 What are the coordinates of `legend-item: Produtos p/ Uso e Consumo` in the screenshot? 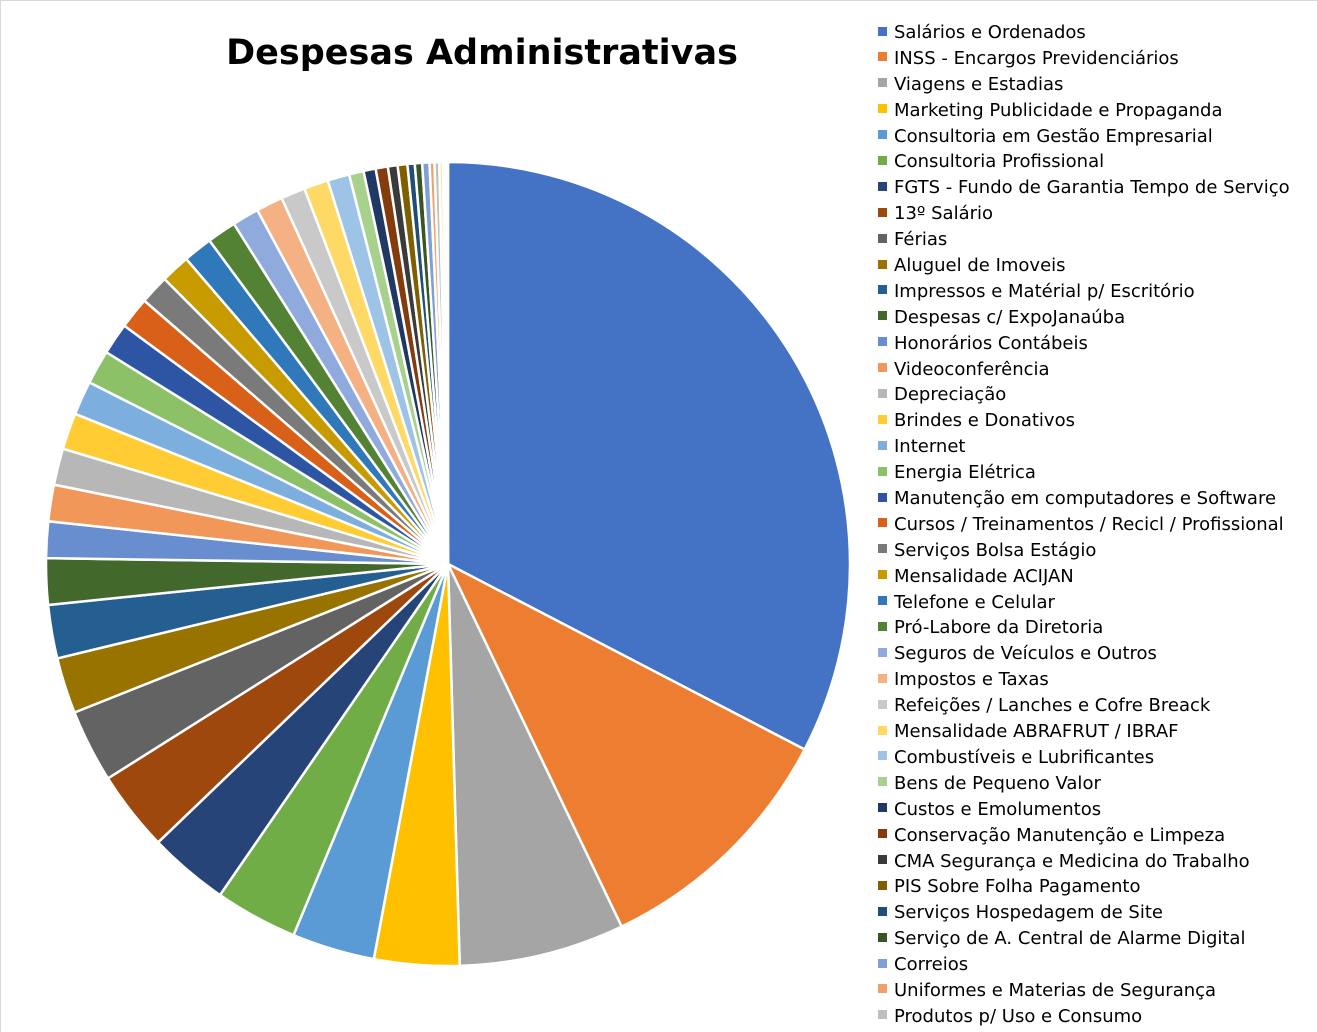 It's located at (1096, 1017).